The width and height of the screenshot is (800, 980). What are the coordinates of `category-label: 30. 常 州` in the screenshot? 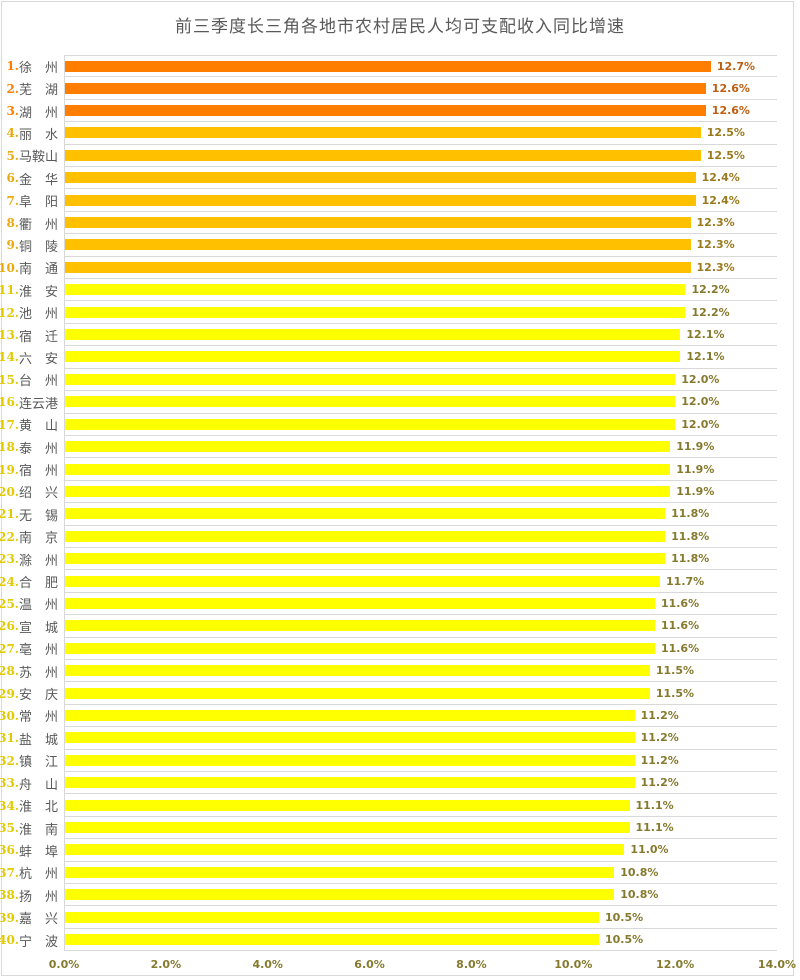 It's located at (32, 716).